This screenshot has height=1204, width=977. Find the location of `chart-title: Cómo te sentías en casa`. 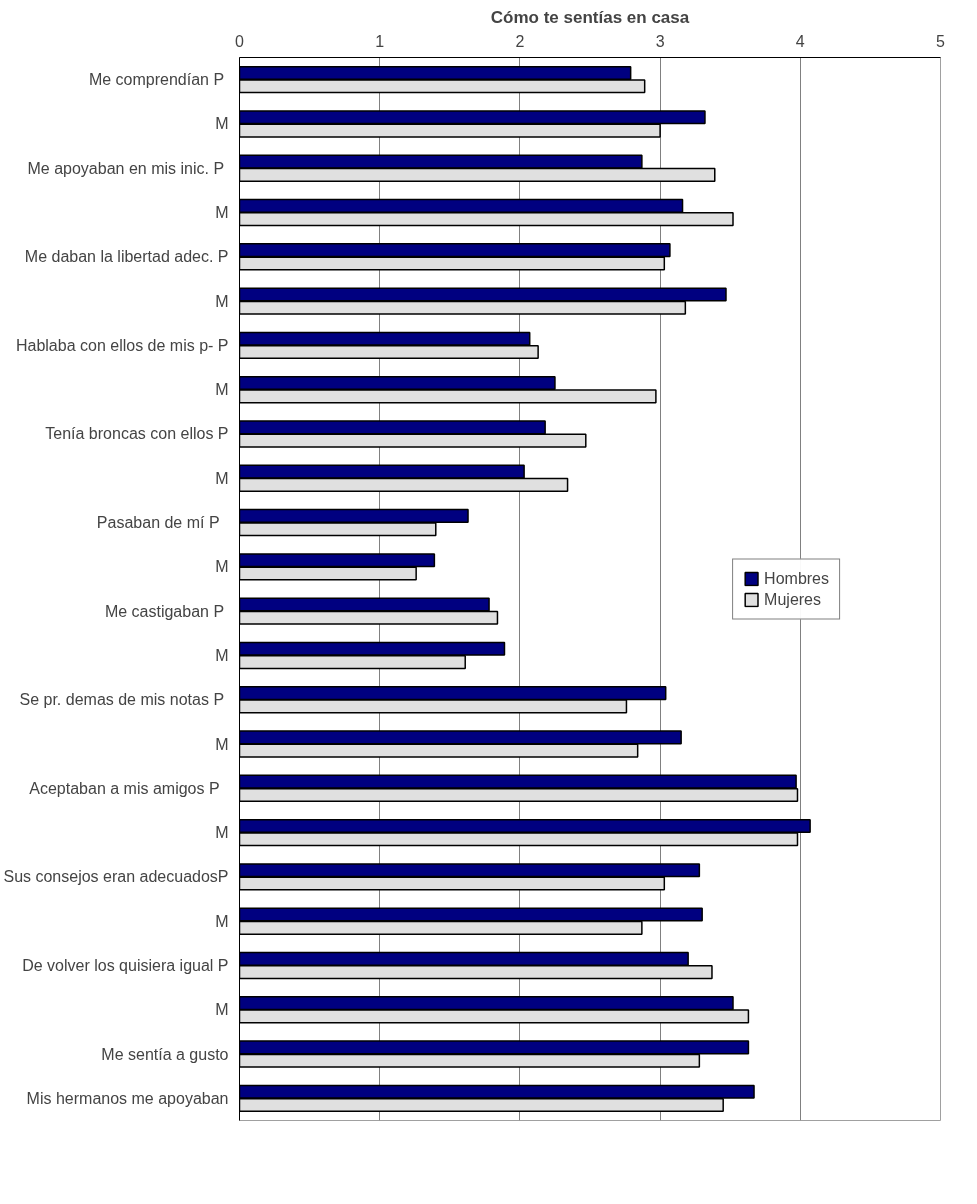

chart-title: Cómo te sentías en casa is located at coordinates (590, 17).